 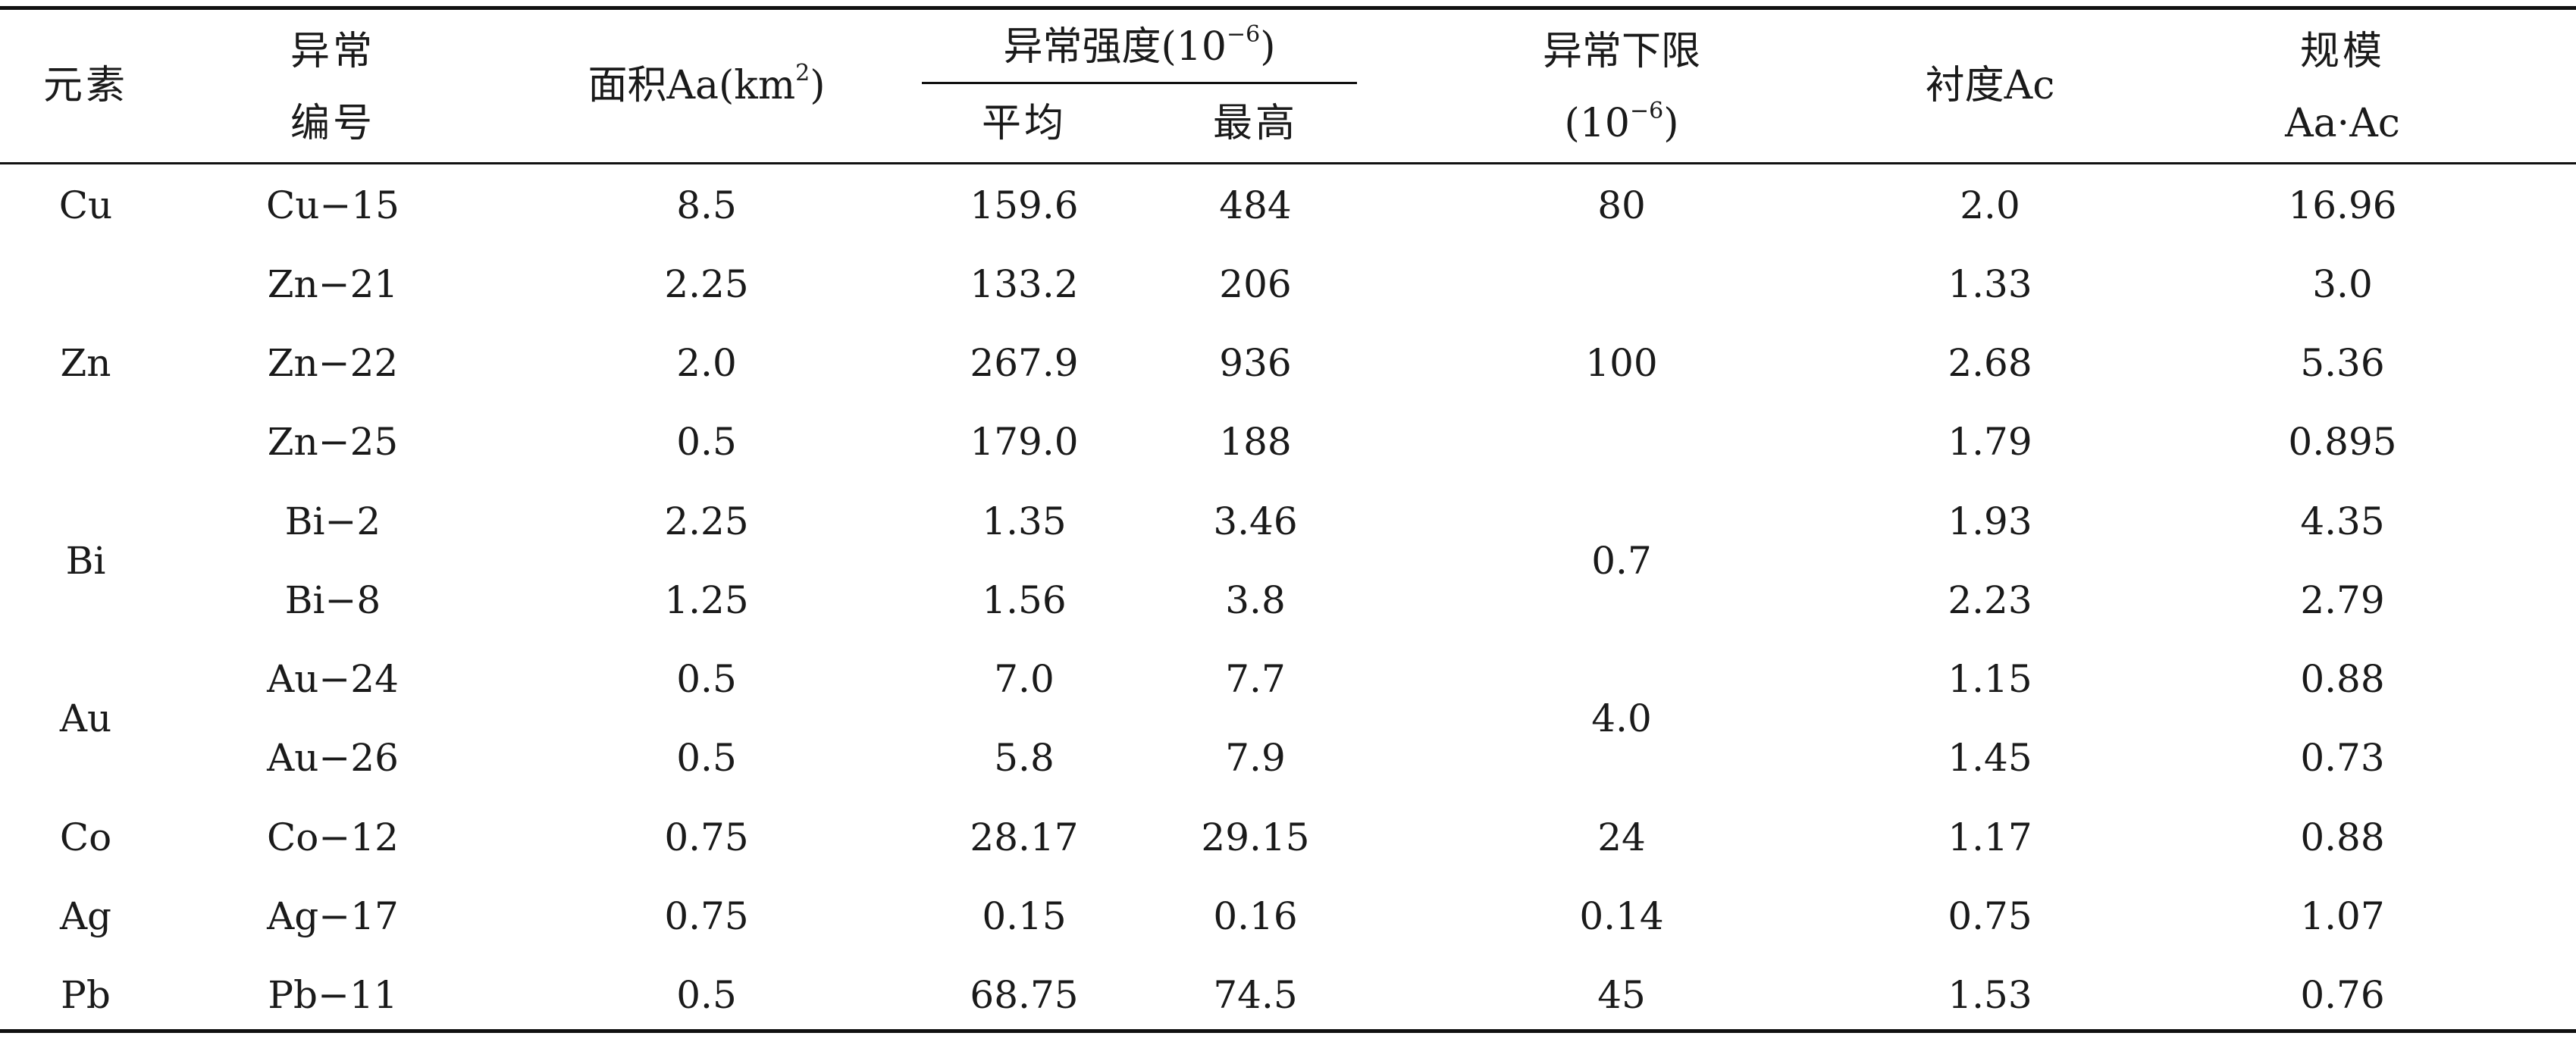 I want to click on area-cell: 2.0, so click(x=706, y=363).